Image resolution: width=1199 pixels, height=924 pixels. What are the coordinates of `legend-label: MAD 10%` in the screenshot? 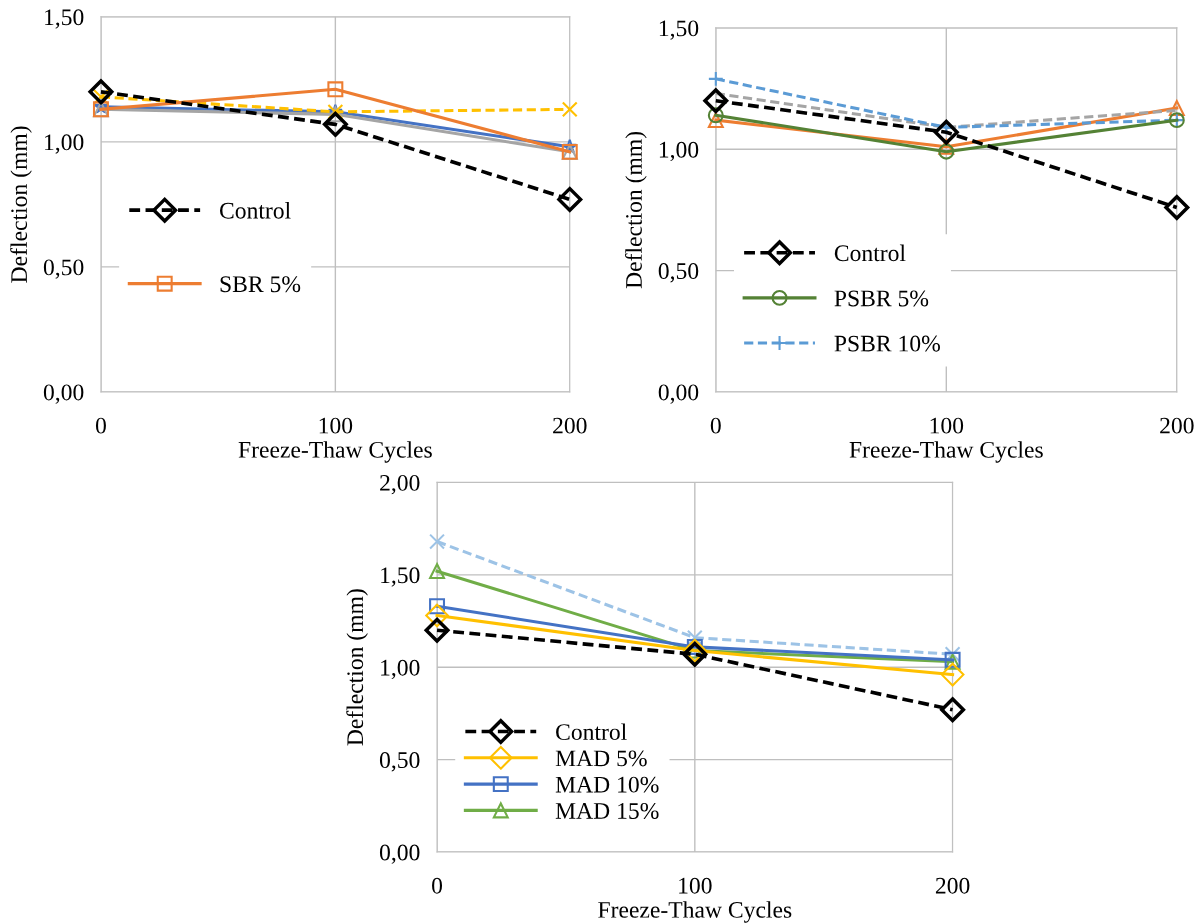 It's located at (607, 784).